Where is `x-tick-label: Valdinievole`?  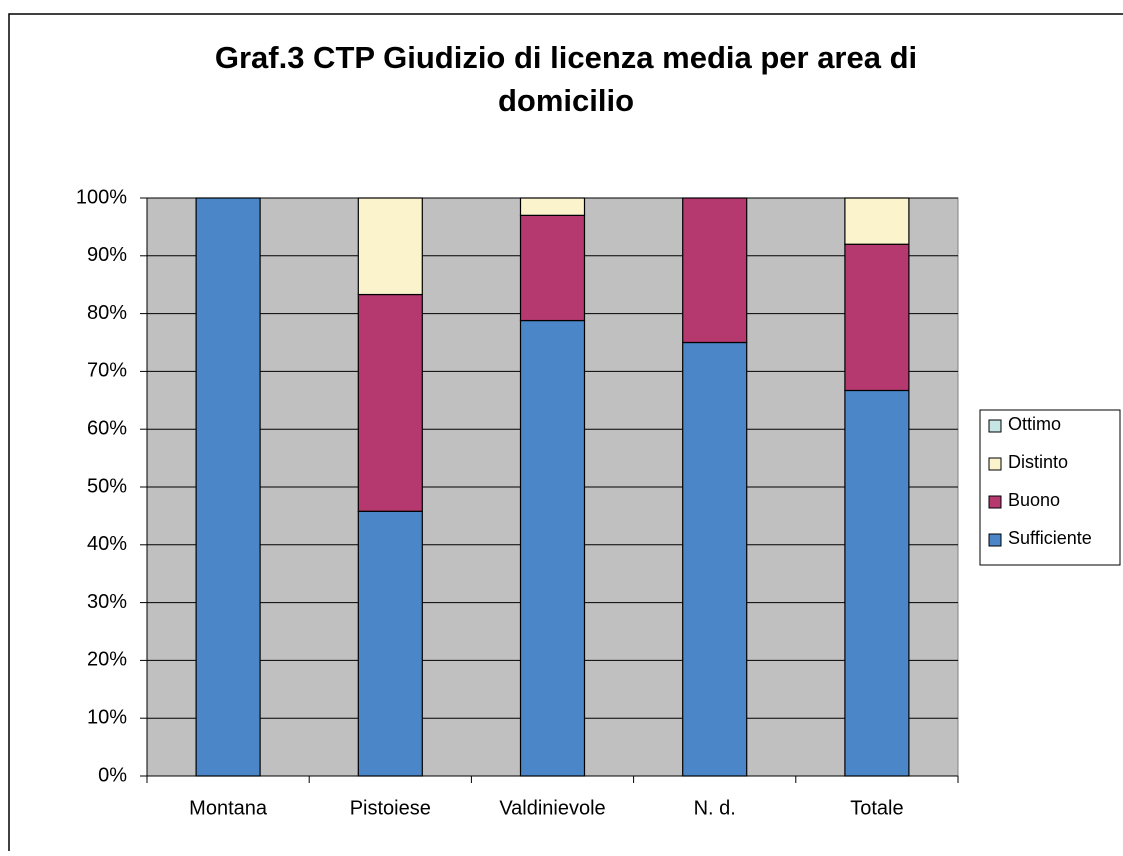 x-tick-label: Valdinievole is located at coordinates (552, 808).